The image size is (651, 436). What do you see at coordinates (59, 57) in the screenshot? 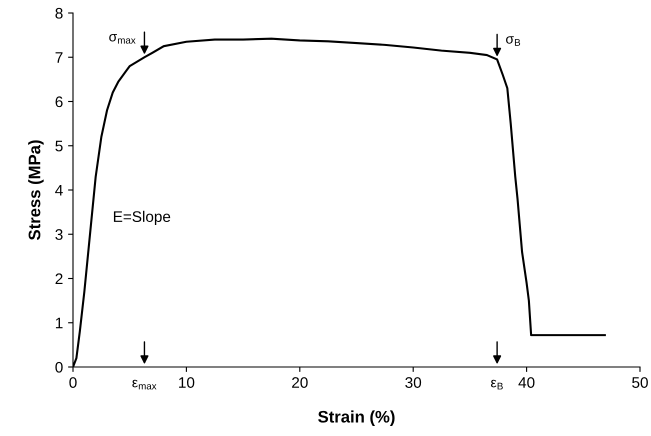
I see `y-tick-label: 7` at bounding box center [59, 57].